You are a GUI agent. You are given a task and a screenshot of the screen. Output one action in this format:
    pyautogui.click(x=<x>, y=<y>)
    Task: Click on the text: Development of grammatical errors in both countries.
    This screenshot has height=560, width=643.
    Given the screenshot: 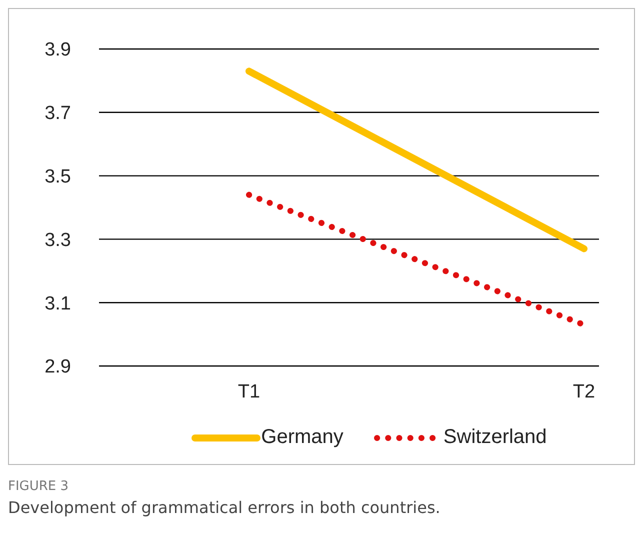 What is the action you would take?
    pyautogui.click(x=225, y=507)
    